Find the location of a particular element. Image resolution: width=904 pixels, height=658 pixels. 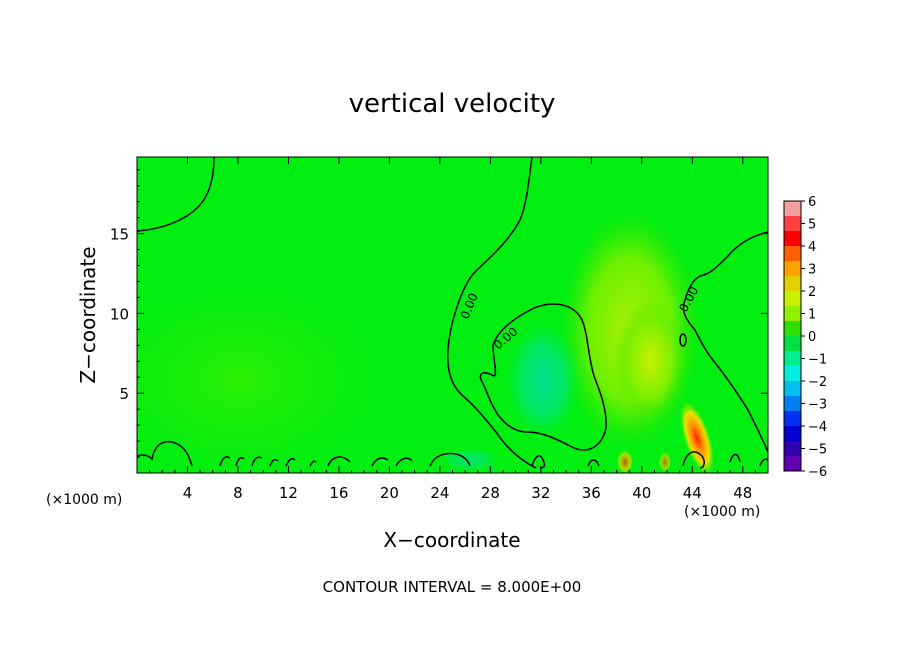

colorbar-tick-label: −3 is located at coordinates (817, 405).